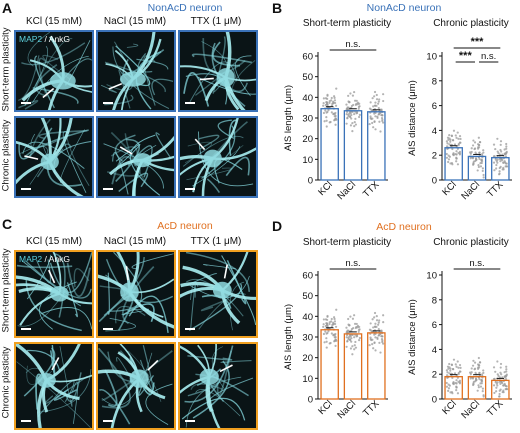 This screenshot has width=520, height=433. What do you see at coordinates (54, 241) in the screenshot?
I see `condition-label-c-1: KCl (15 mM)` at bounding box center [54, 241].